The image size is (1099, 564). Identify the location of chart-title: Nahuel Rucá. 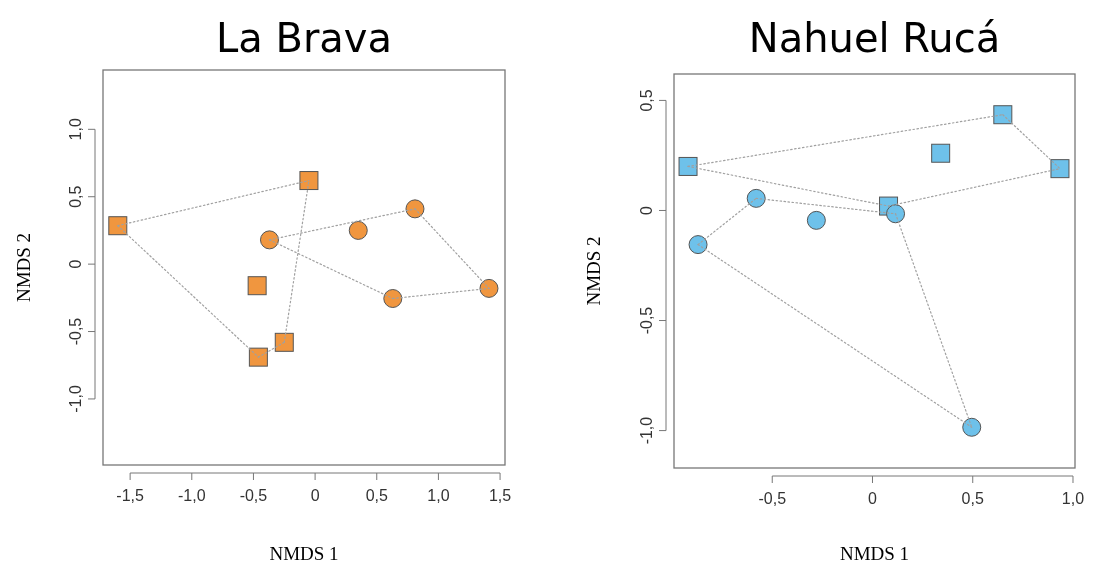
(874, 38).